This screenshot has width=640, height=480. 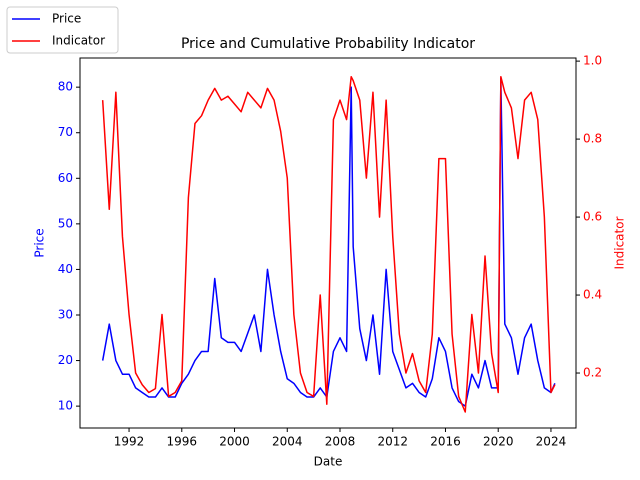 I want to click on legend-label: Price, so click(x=66, y=19).